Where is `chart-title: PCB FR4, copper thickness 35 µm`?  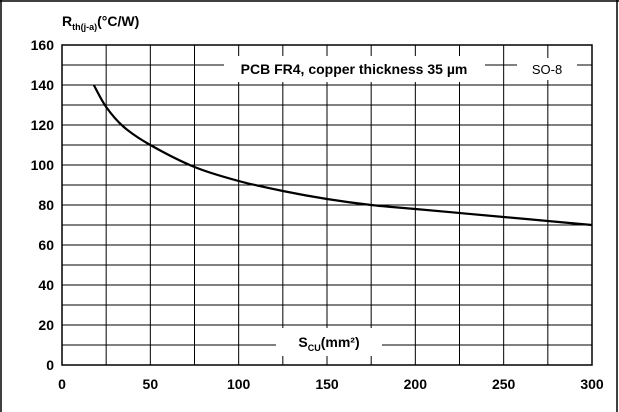 chart-title: PCB FR4, copper thickness 35 µm is located at coordinates (354, 69).